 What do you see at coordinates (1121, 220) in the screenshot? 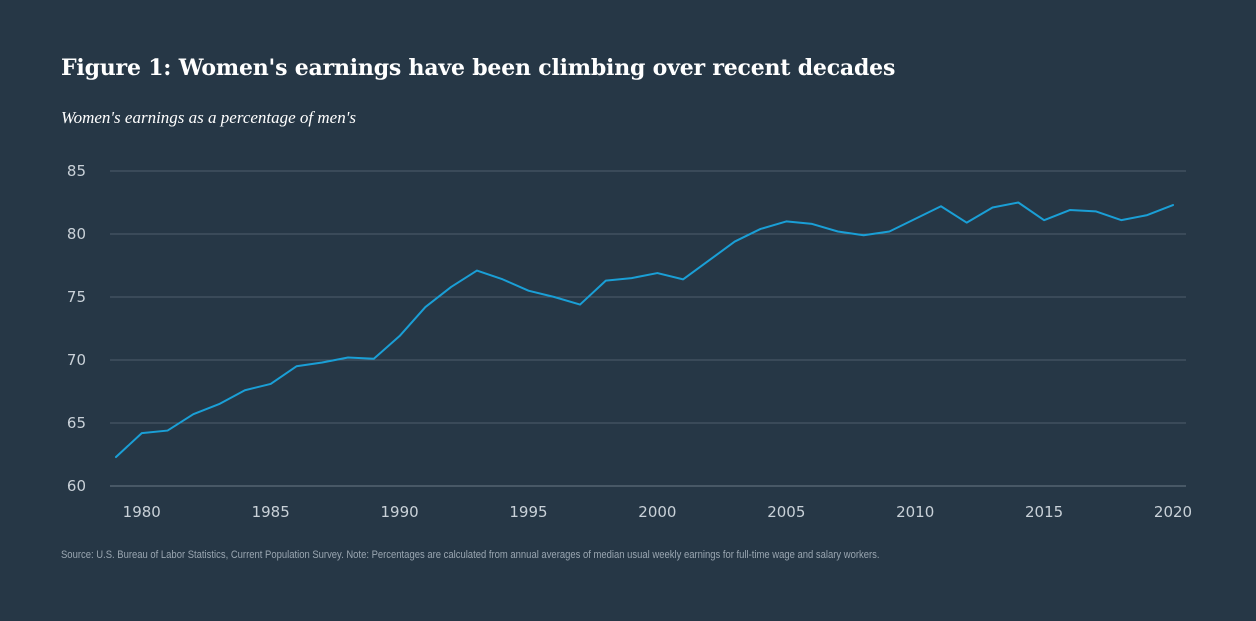
I see `data-point-2018` at bounding box center [1121, 220].